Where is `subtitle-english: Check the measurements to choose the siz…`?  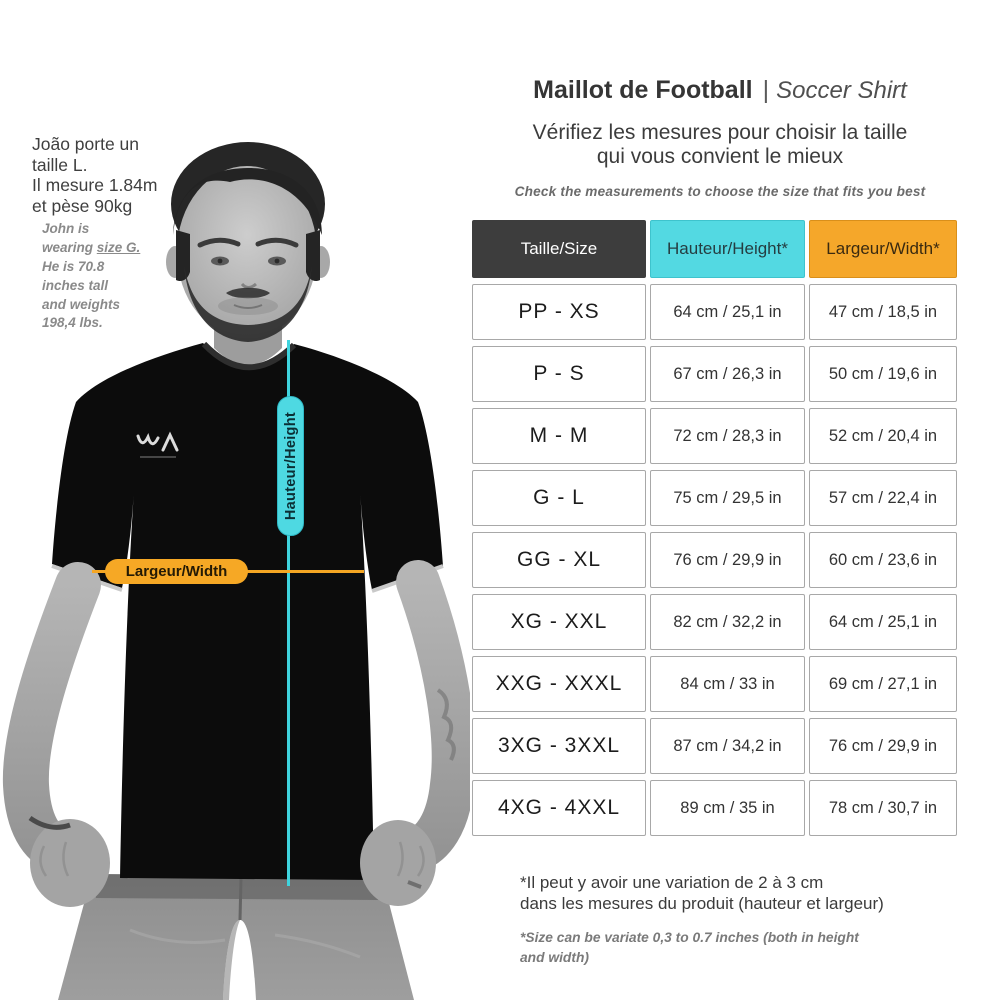 subtitle-english: Check the measurements to choose the siz… is located at coordinates (720, 191).